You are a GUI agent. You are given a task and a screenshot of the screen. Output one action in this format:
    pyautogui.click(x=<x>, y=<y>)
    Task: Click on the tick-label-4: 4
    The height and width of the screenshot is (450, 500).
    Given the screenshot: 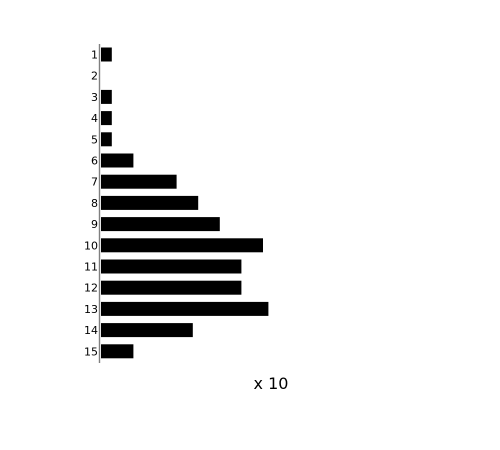 What is the action you would take?
    pyautogui.click(x=94, y=118)
    